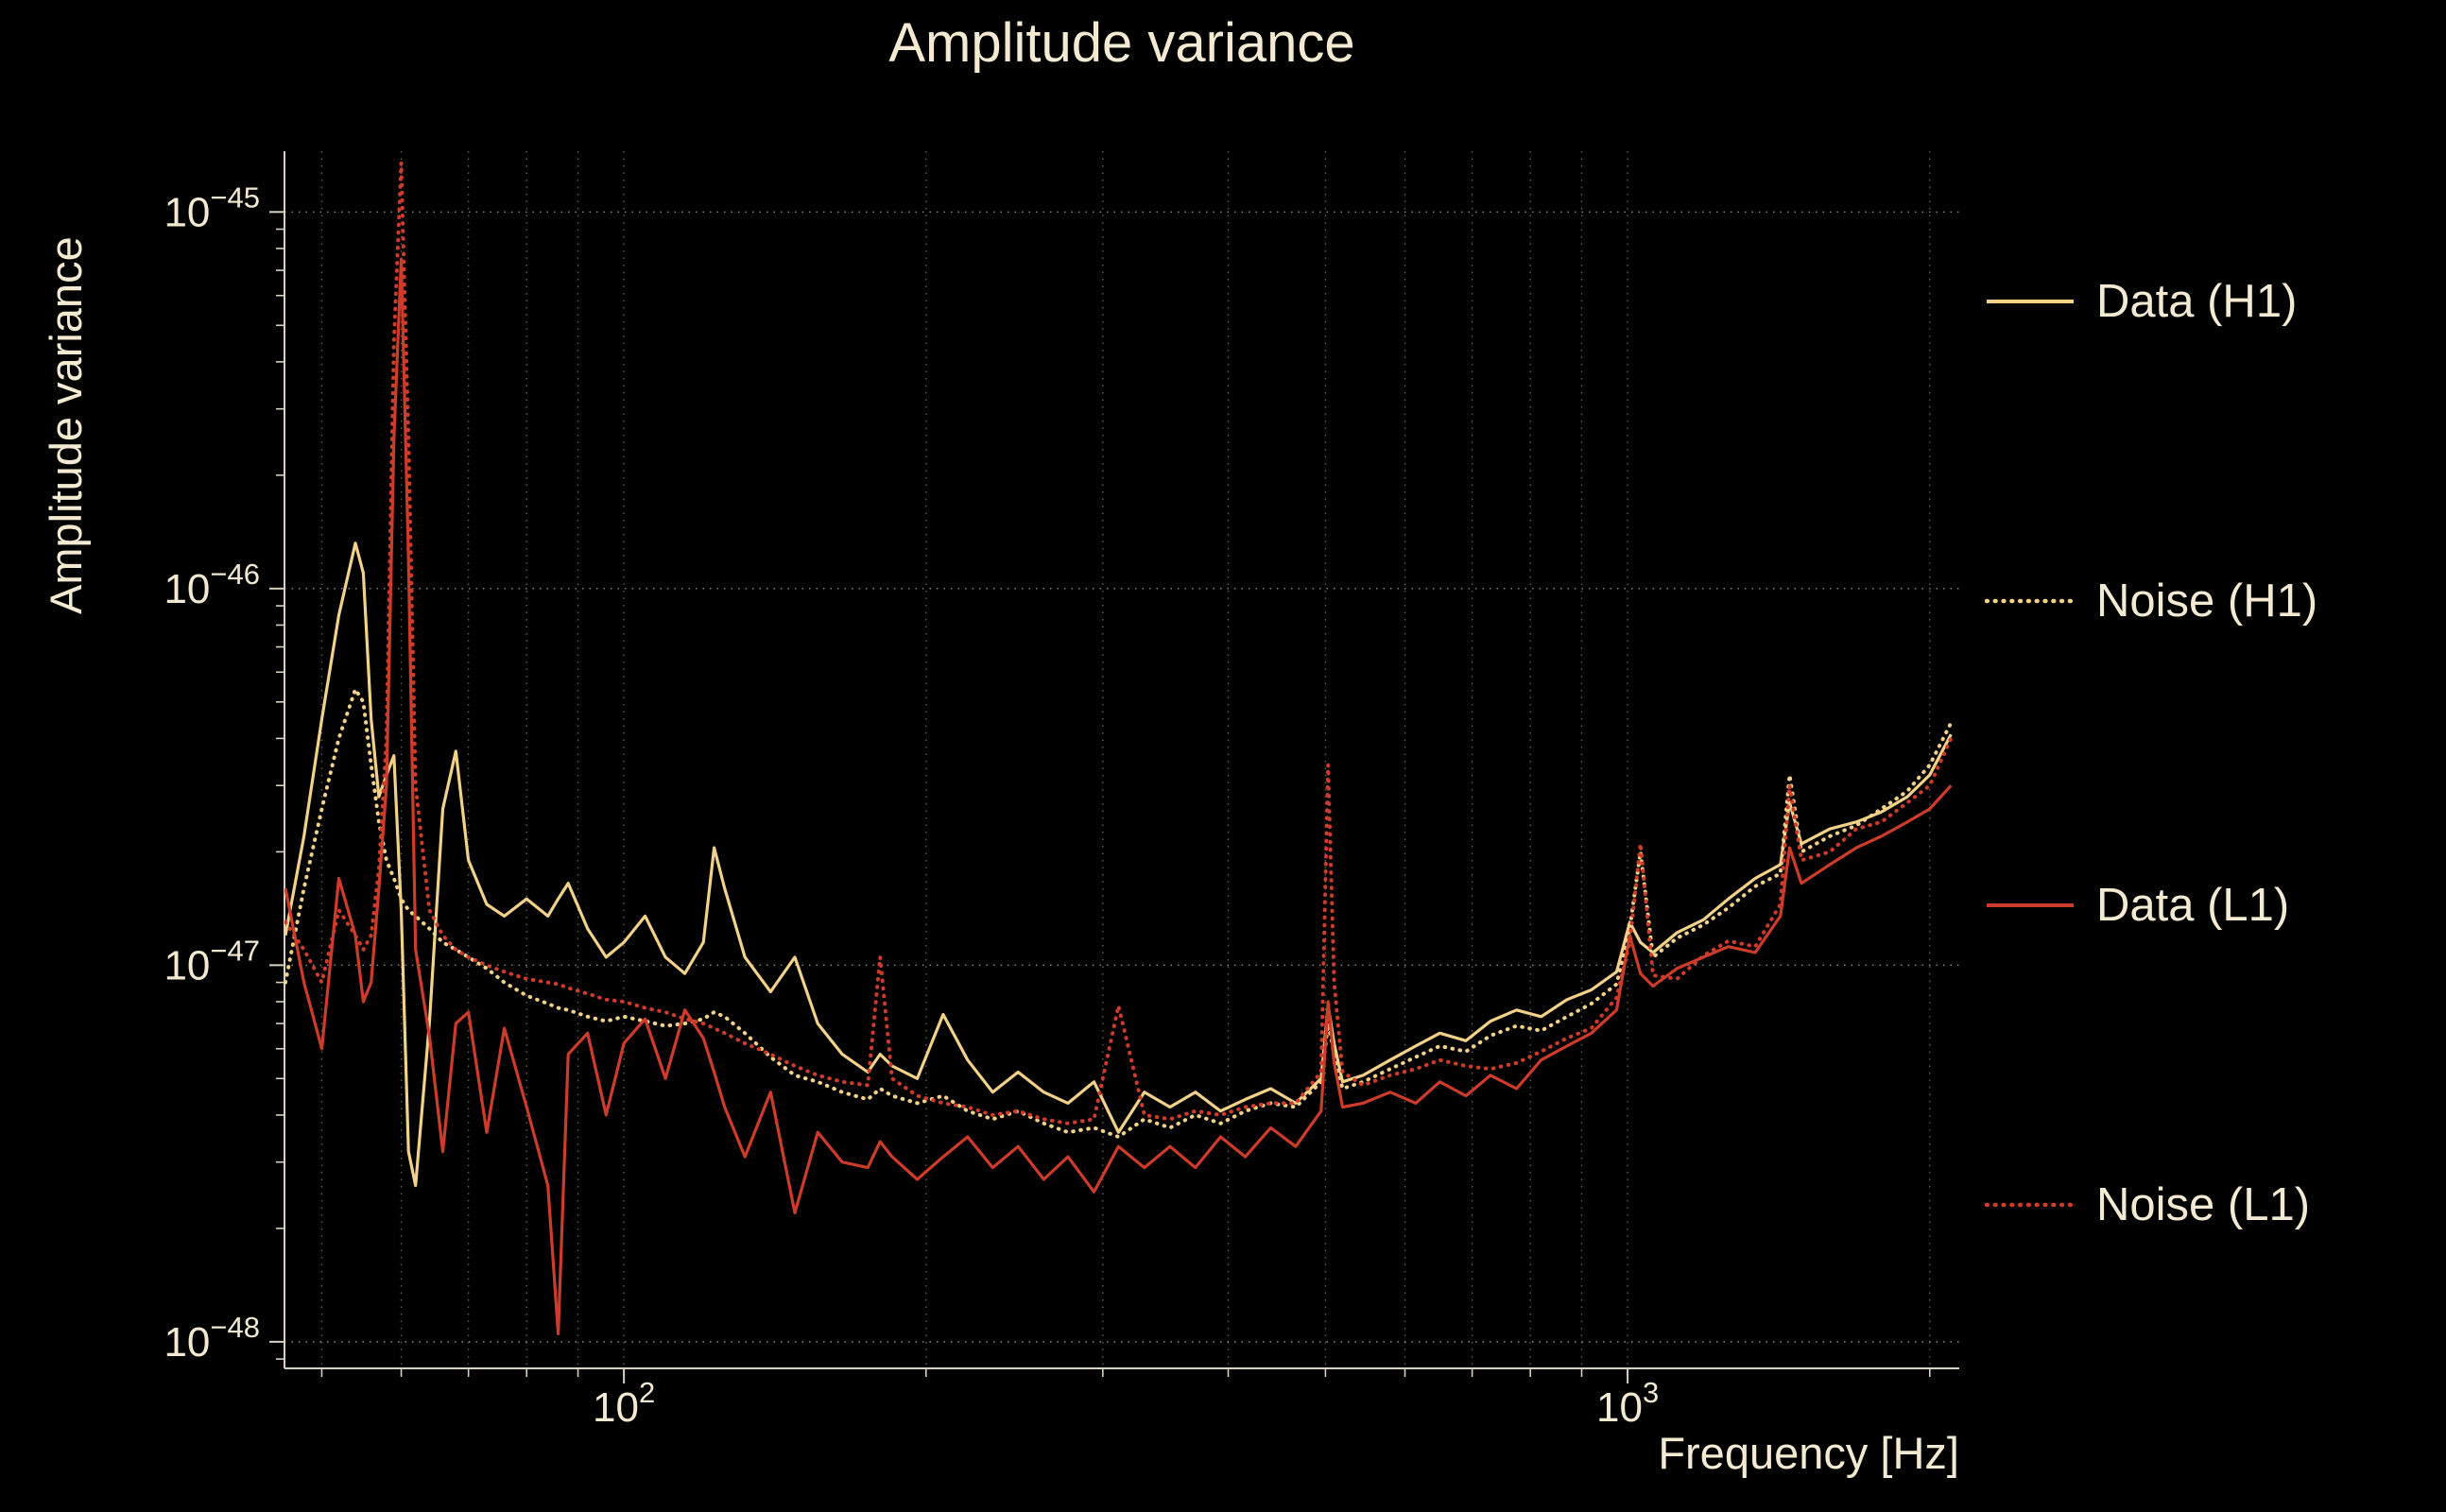  Describe the element at coordinates (212, 207) in the screenshot. I see `tick-label: 10⁻⁴⁵` at that location.